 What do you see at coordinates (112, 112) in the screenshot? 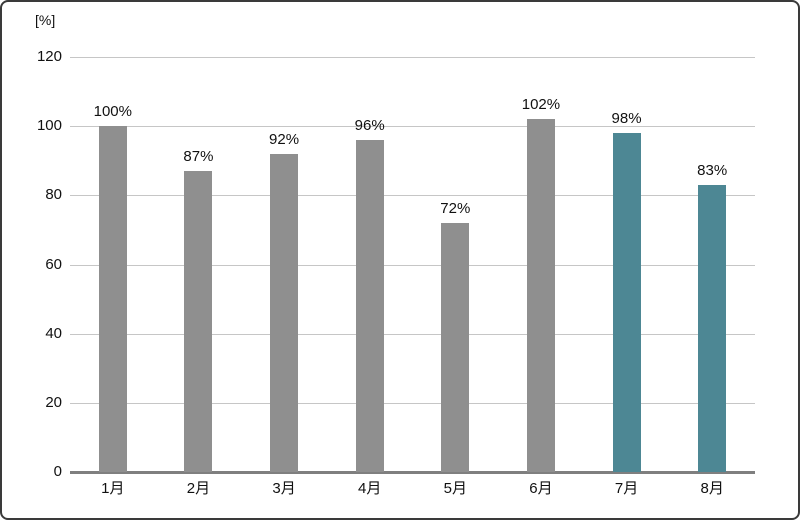
I see `bar-value-label: 100%` at bounding box center [112, 112].